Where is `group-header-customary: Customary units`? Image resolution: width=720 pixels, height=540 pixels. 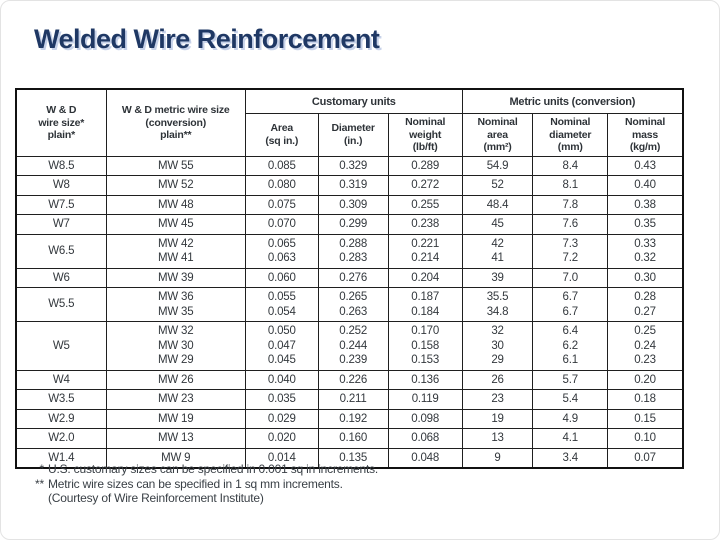 group-header-customary: Customary units is located at coordinates (353, 101).